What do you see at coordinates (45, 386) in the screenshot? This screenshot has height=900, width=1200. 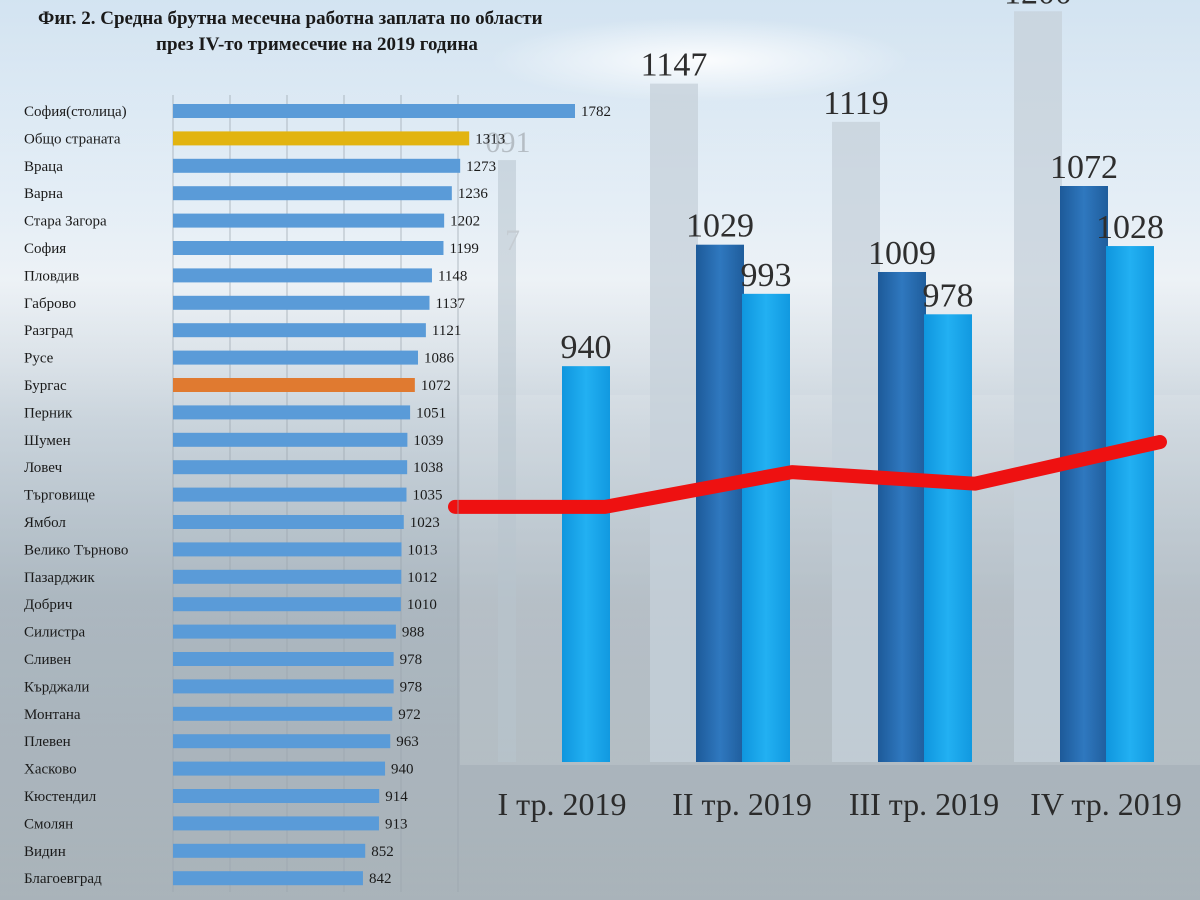 I see `region-label: Бургас` at bounding box center [45, 386].